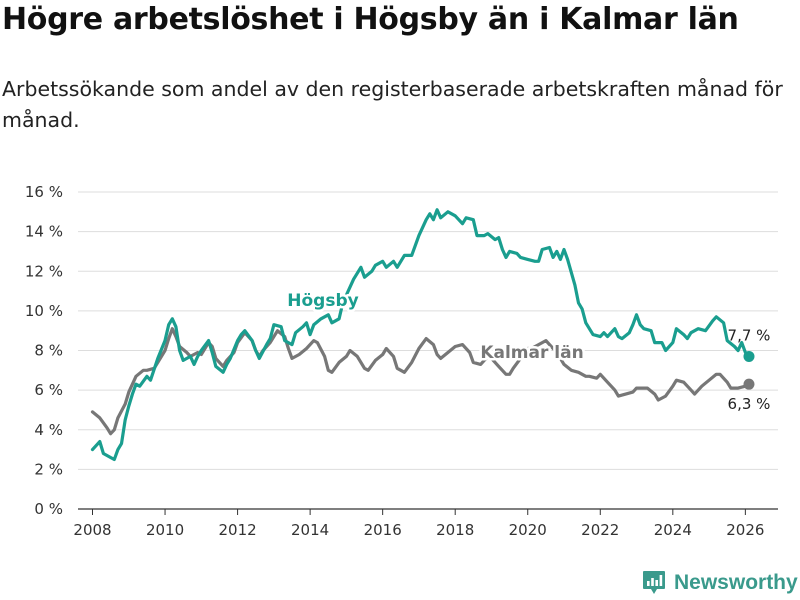  I want to click on y-axis-labels: 0 % 2 % 4 % 6 % 8 % 10 % 12 % 14 % 16 %, so click(44, 350).